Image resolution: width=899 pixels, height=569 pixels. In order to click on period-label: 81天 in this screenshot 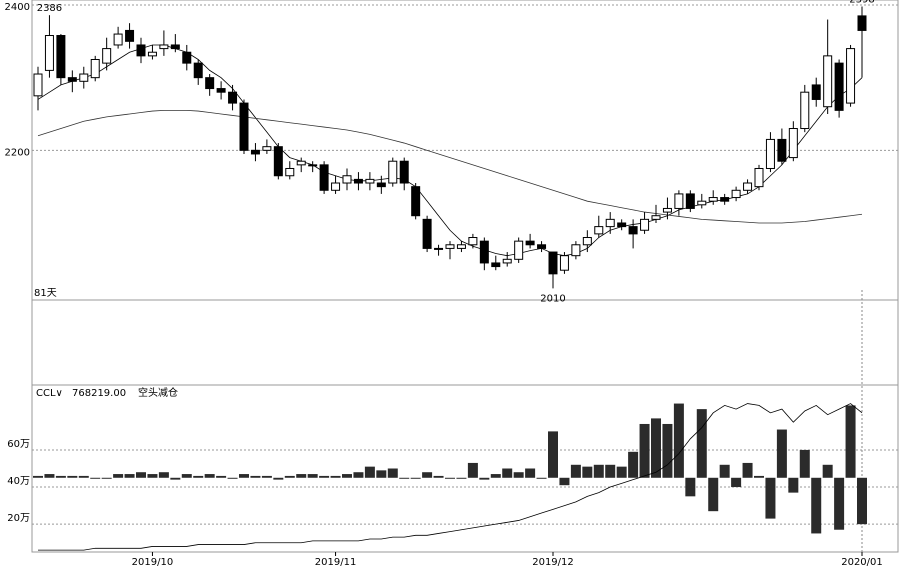, I will do `click(45, 293)`.